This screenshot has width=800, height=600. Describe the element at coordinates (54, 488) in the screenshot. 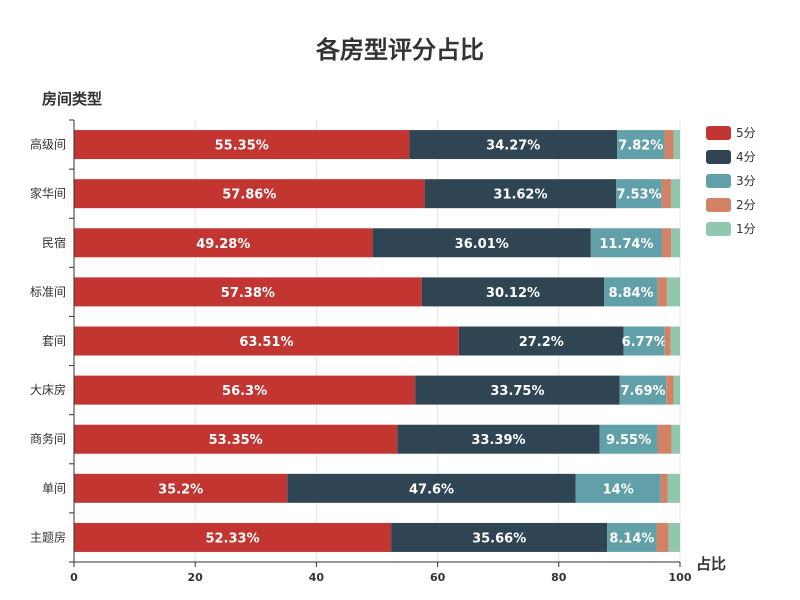

I see `category-label: 单间` at that location.